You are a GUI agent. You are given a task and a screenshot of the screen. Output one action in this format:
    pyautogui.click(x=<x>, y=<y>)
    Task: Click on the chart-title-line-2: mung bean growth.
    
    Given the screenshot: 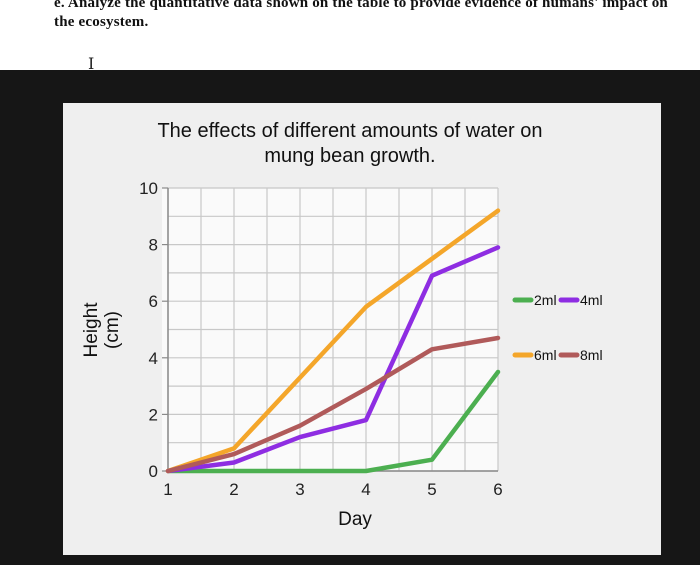 What is the action you would take?
    pyautogui.click(x=349, y=156)
    